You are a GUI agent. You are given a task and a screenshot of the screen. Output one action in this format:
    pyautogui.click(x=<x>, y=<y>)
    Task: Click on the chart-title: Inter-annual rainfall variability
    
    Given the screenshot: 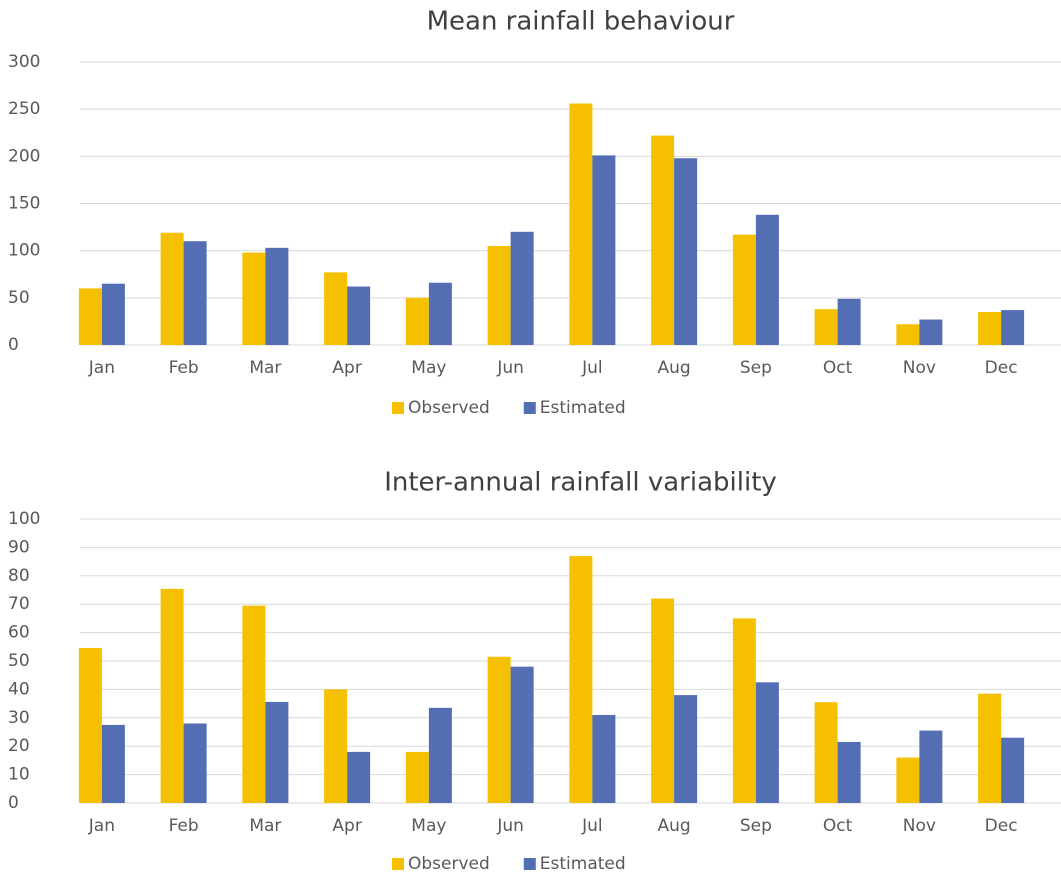 What is the action you would take?
    pyautogui.click(x=580, y=483)
    